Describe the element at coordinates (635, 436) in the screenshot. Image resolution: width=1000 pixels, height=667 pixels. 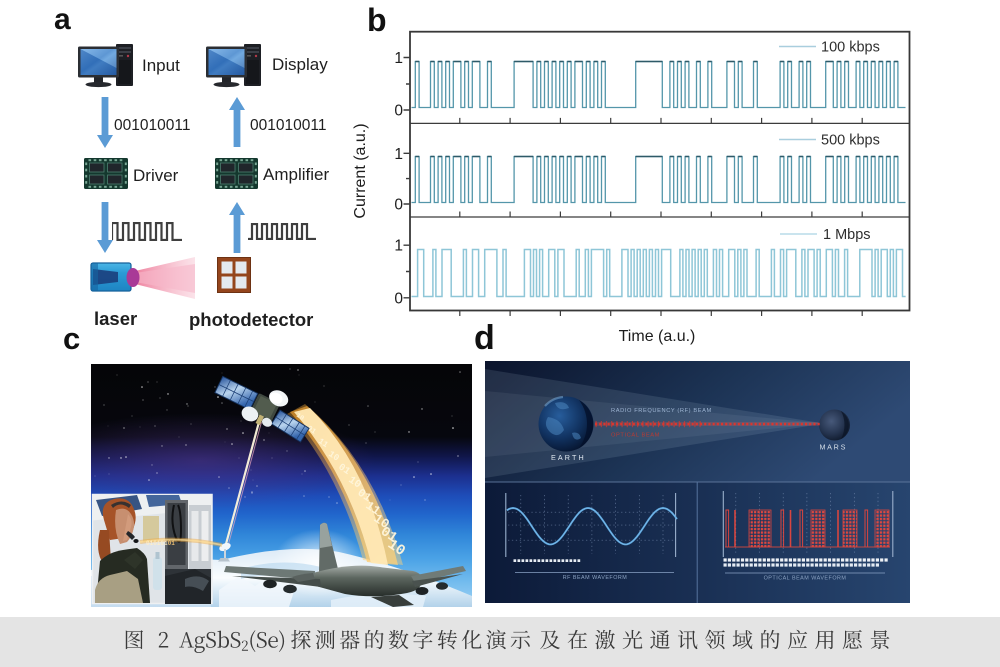
I see `svg-text: OPTICAL BEAM` at that location.